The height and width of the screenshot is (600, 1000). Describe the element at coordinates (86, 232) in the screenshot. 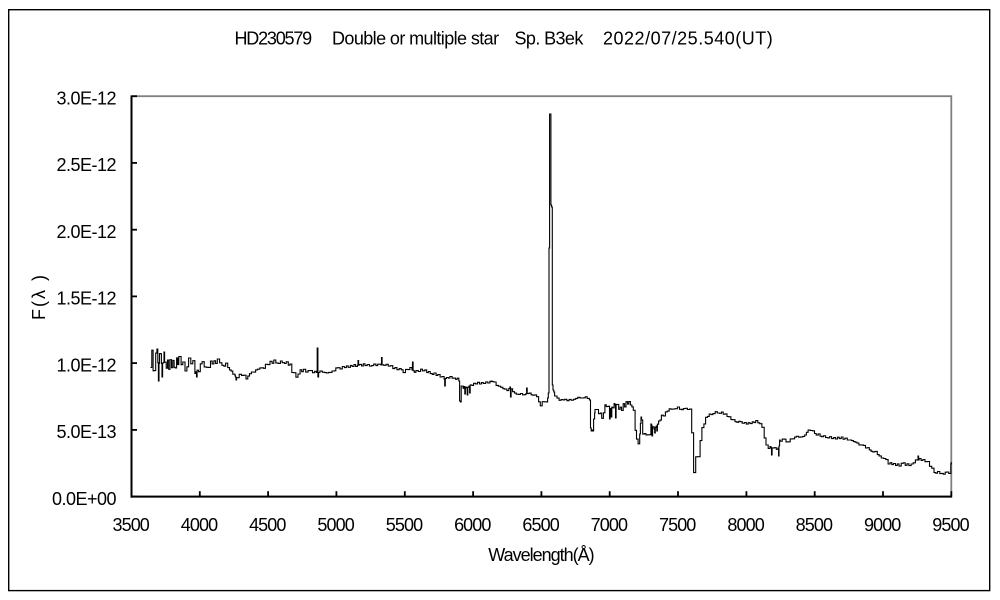

I see `svg-text: 2.0E-12` at that location.